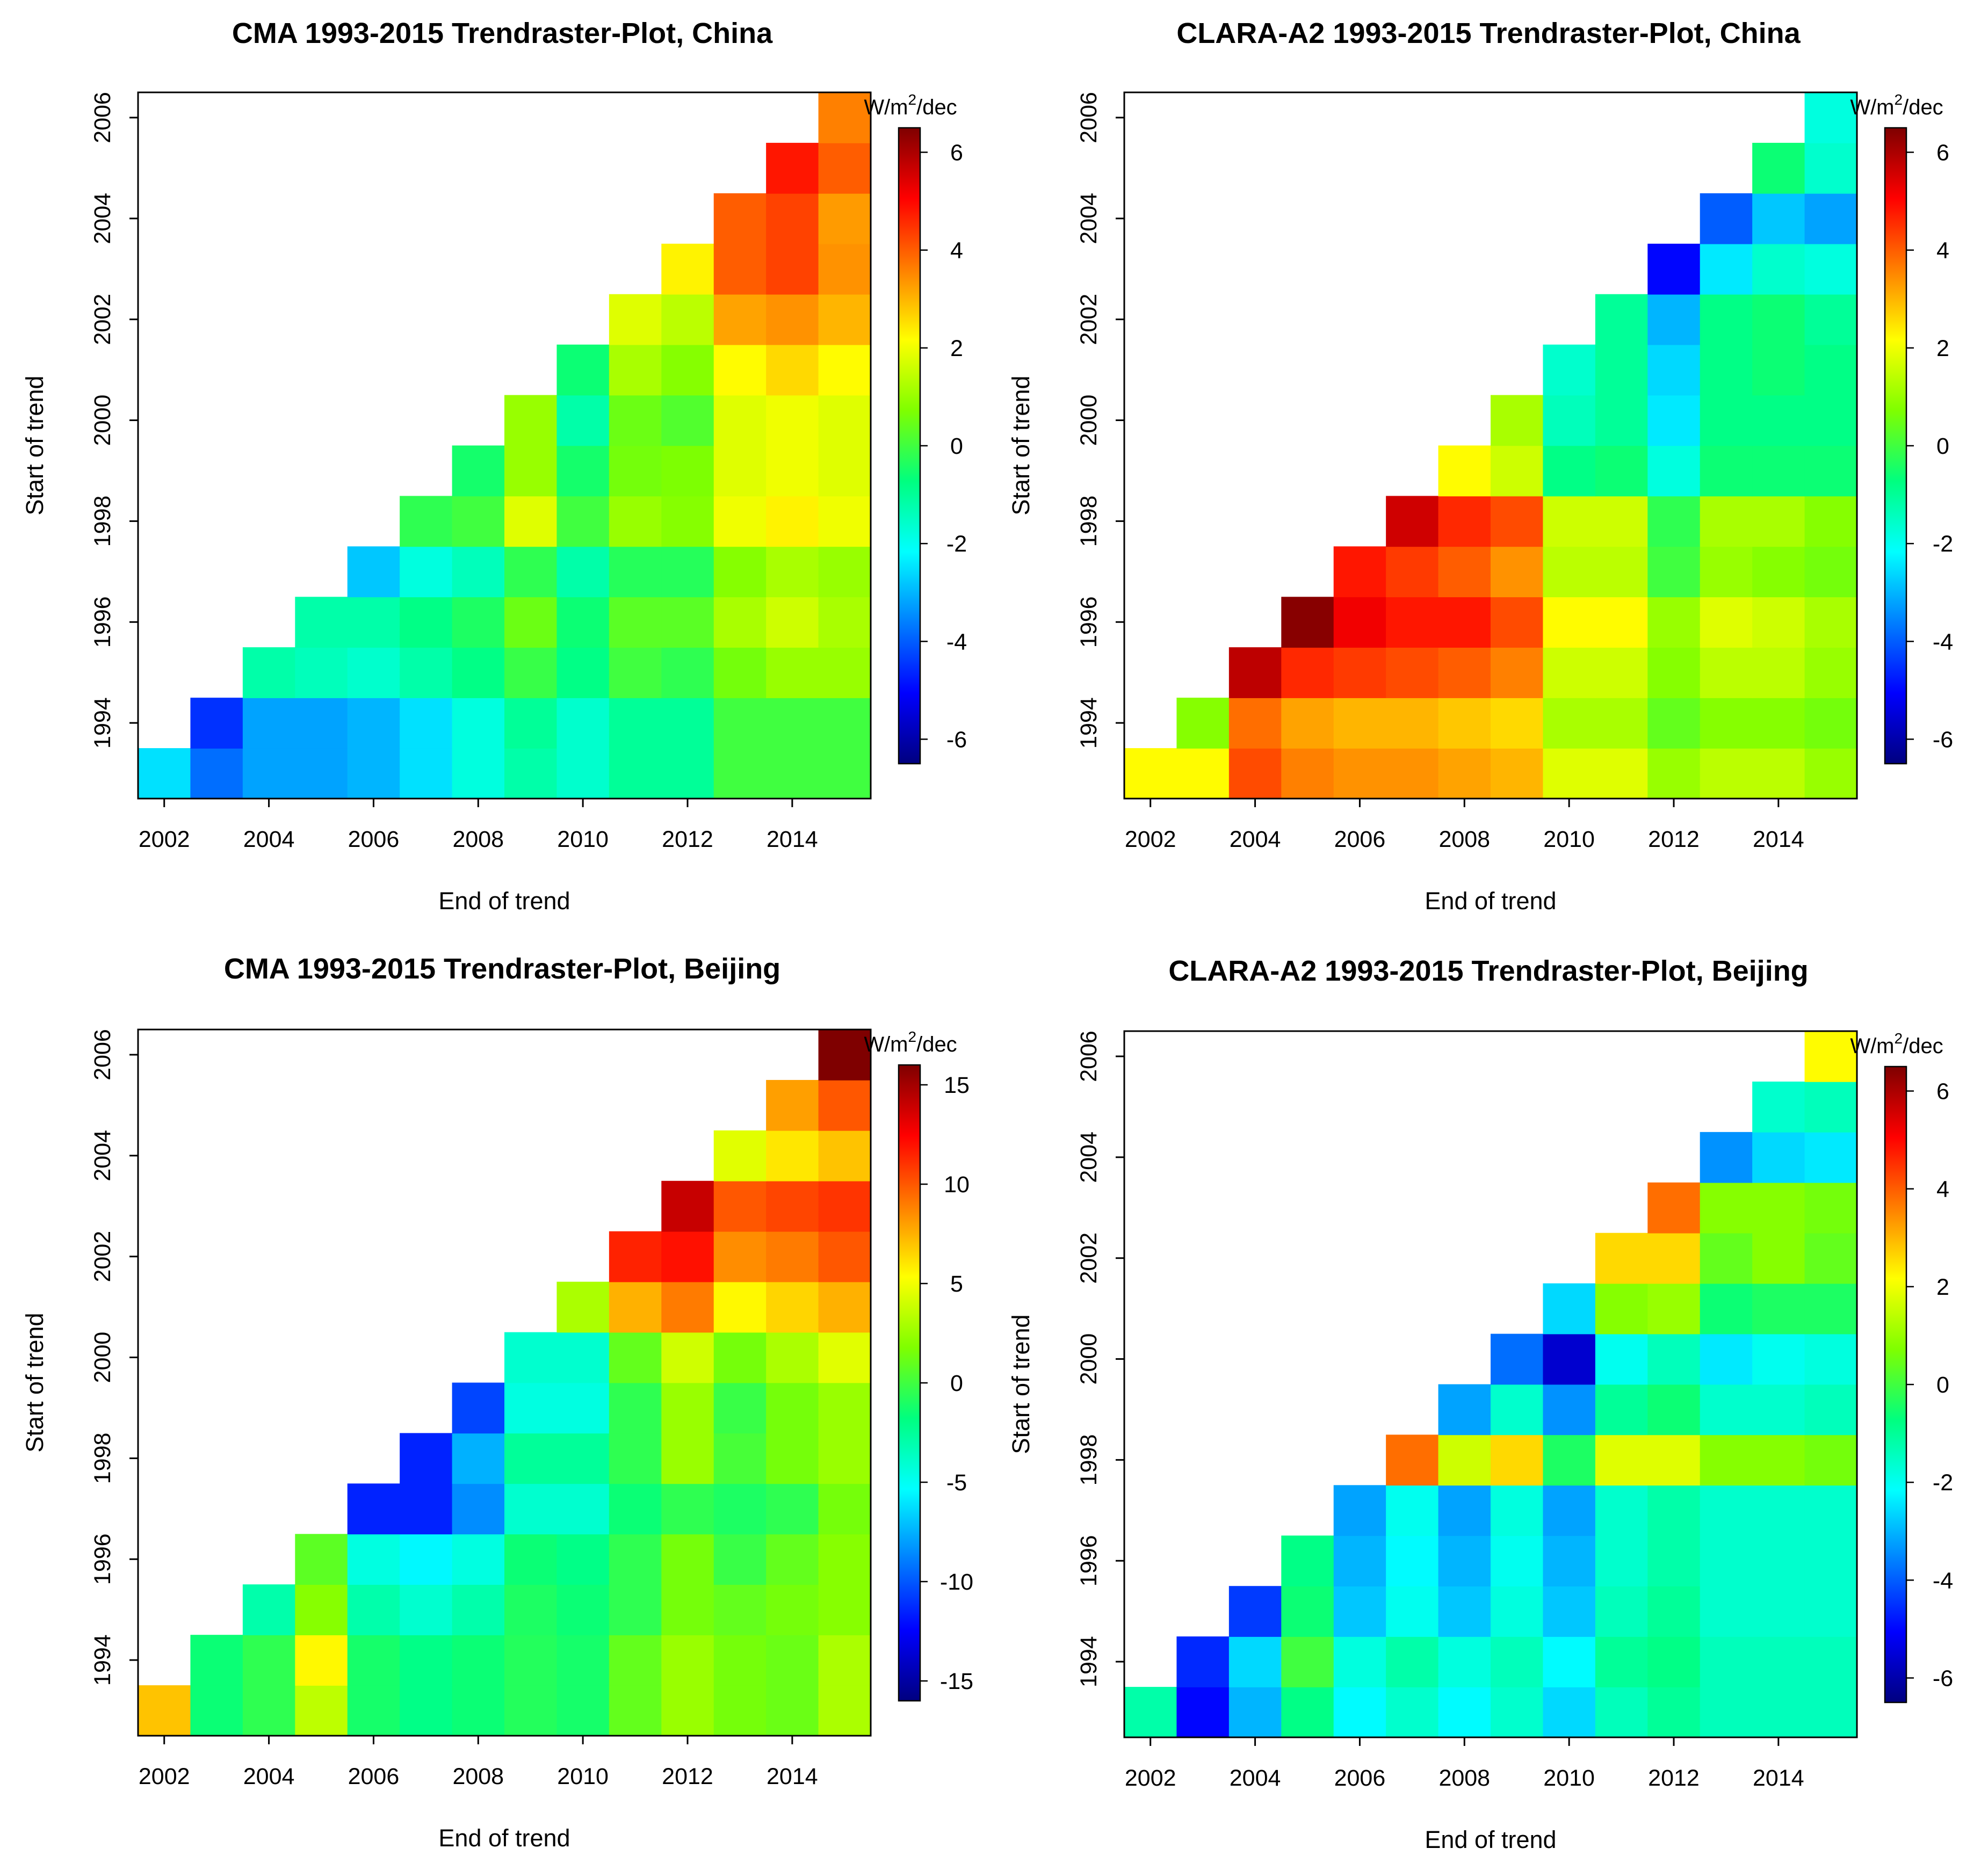 This screenshot has width=1988, height=1863. What do you see at coordinates (1569, 1778) in the screenshot?
I see `x-tick-label: 2010` at bounding box center [1569, 1778].